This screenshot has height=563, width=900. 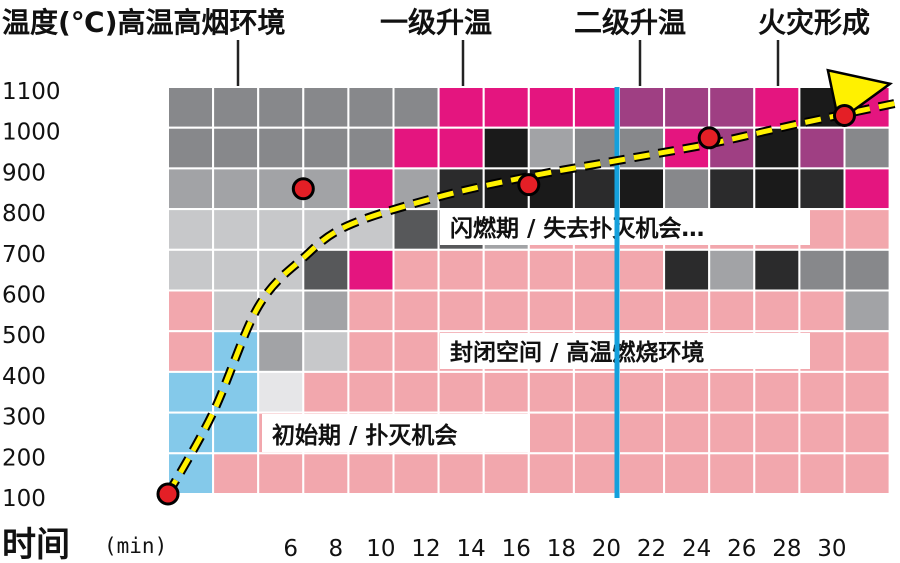 What do you see at coordinates (144, 22) in the screenshot?
I see `header-title: 温度(℃)高温高烟环境` at bounding box center [144, 22].